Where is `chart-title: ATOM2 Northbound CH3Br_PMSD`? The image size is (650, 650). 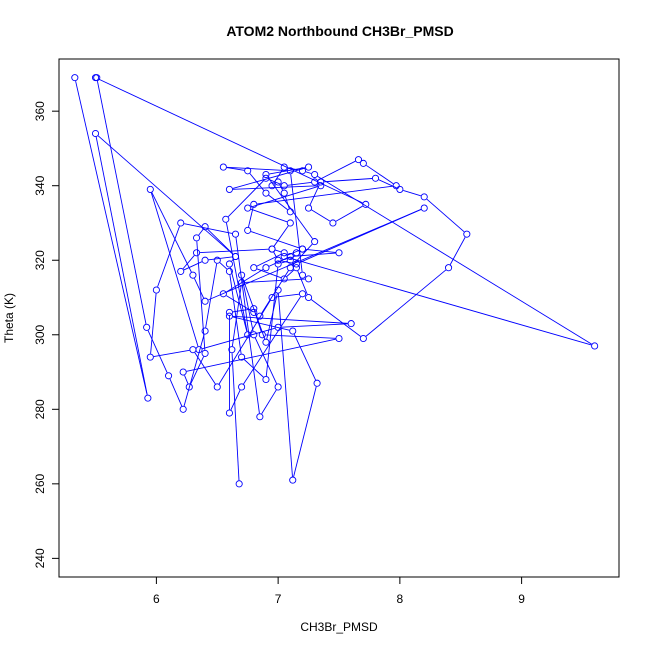 chart-title: ATOM2 Northbound CH3Br_PMSD is located at coordinates (339, 31).